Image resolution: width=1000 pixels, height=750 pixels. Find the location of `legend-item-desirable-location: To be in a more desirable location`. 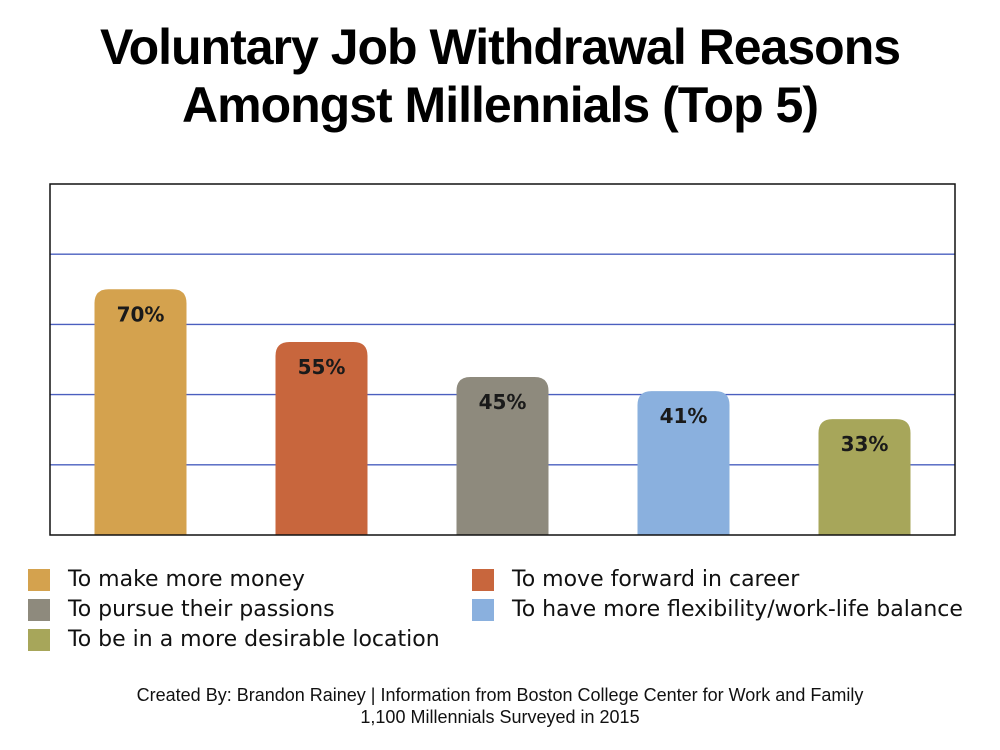

legend-item-desirable-location: To be in a more desirable location is located at coordinates (234, 639).